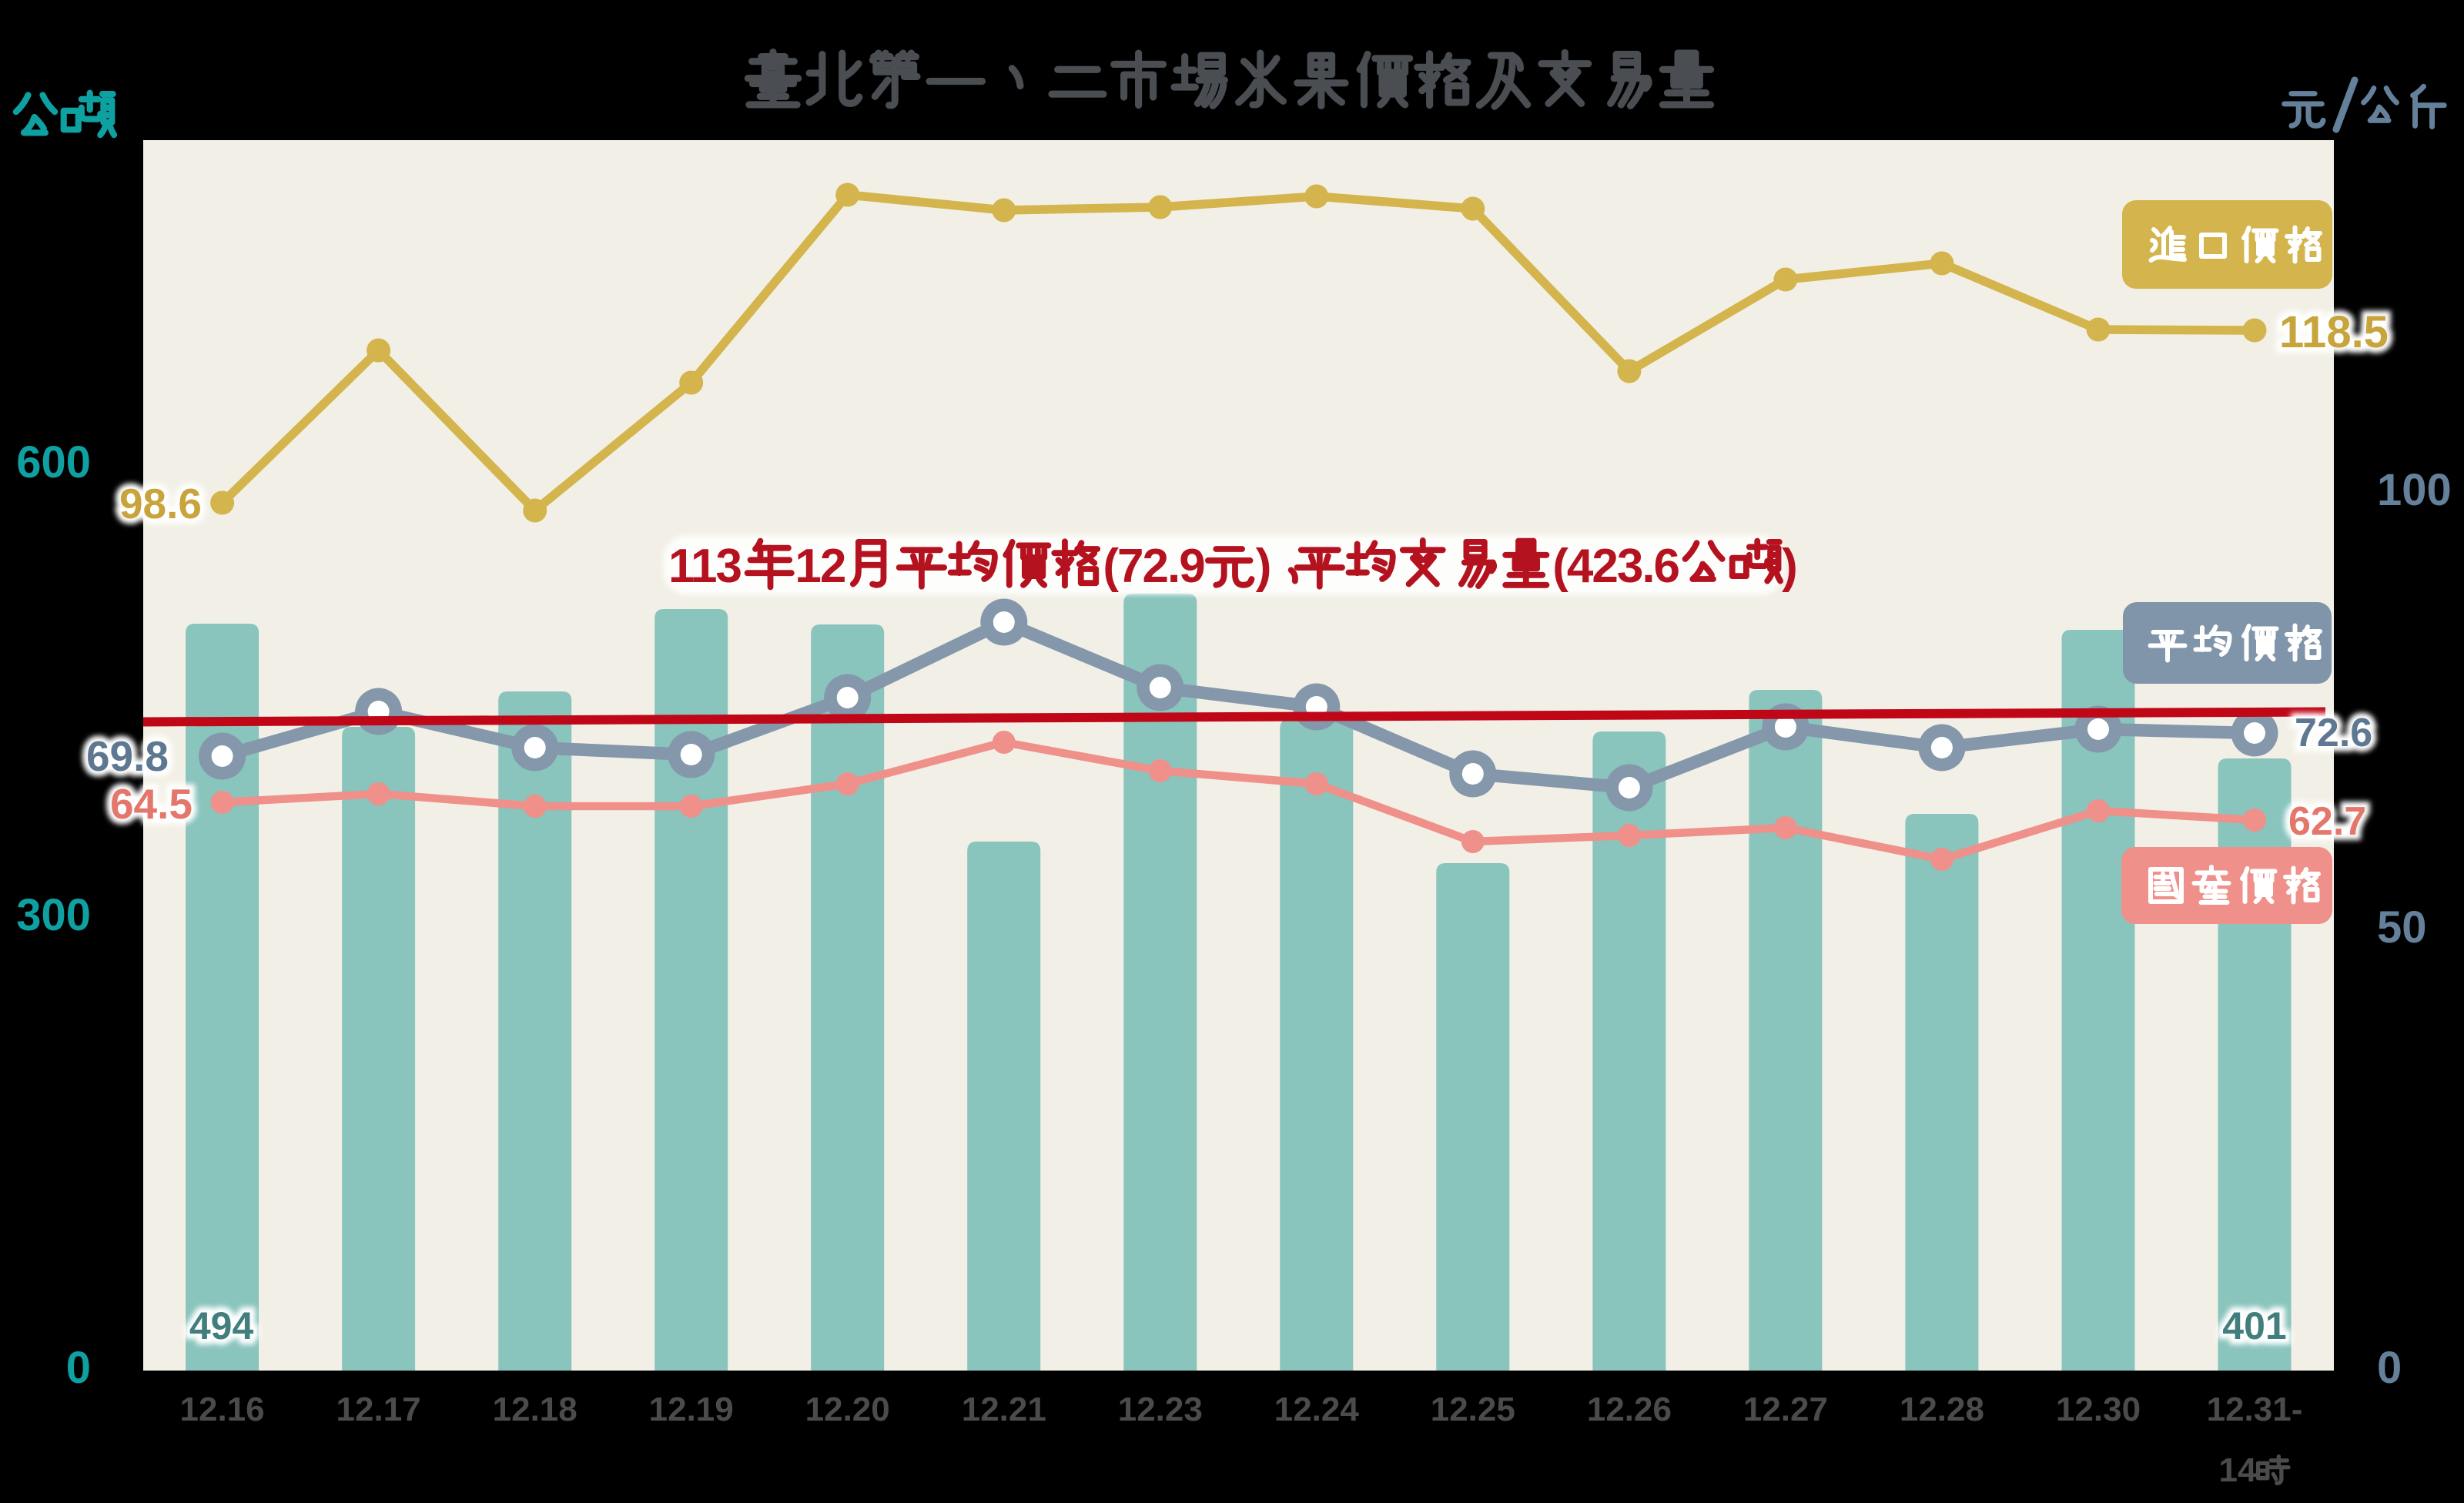 Image resolution: width=2464 pixels, height=1503 pixels. Describe the element at coordinates (222, 1325) in the screenshot. I see `svg-text: 494` at that location.